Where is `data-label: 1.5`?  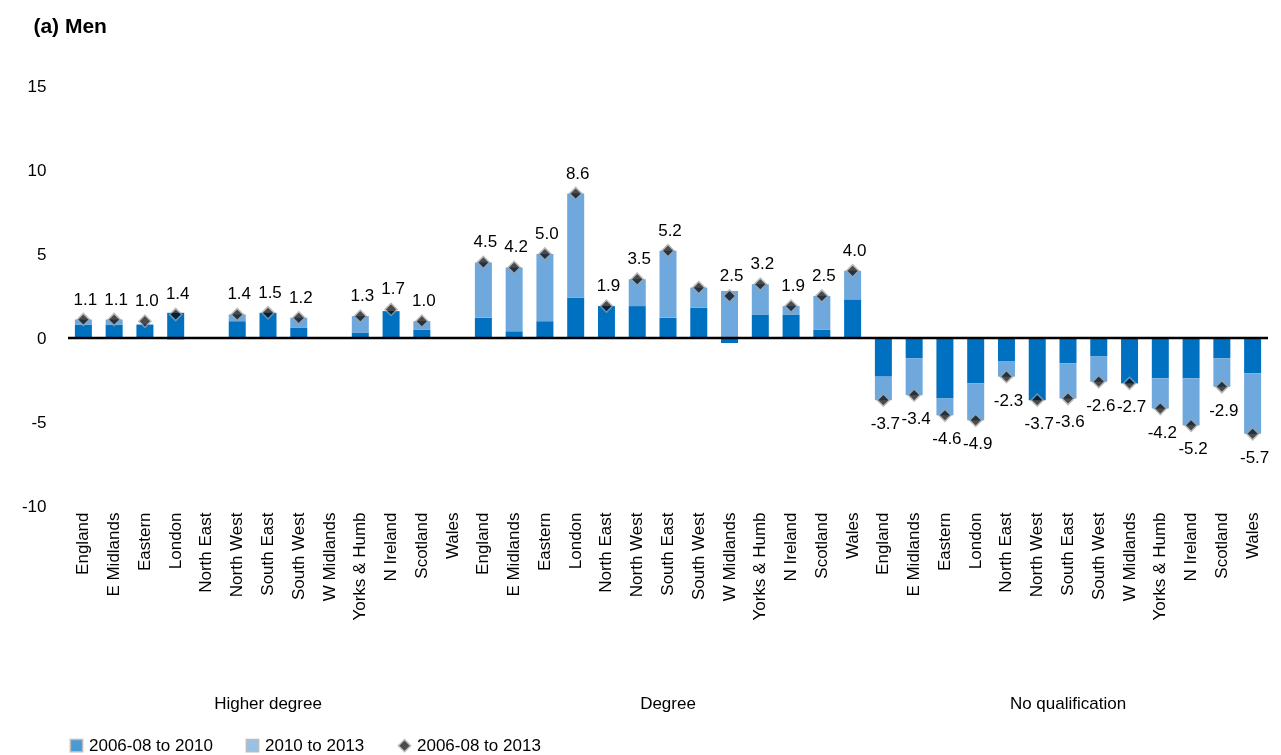
data-label: 1.5 is located at coordinates (270, 292).